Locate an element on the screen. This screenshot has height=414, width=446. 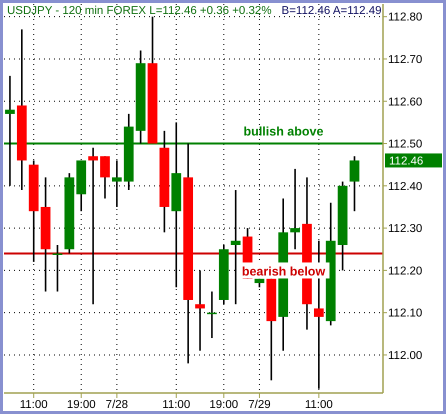
y-tick-label: 112.20 is located at coordinates (405, 271).